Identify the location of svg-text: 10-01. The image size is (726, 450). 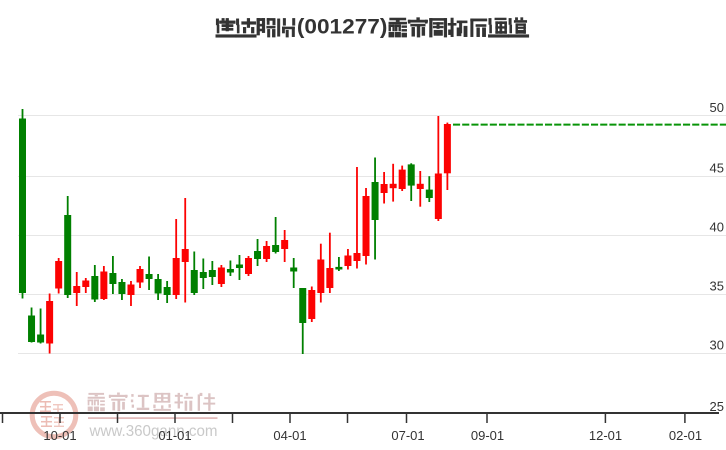
(59, 435).